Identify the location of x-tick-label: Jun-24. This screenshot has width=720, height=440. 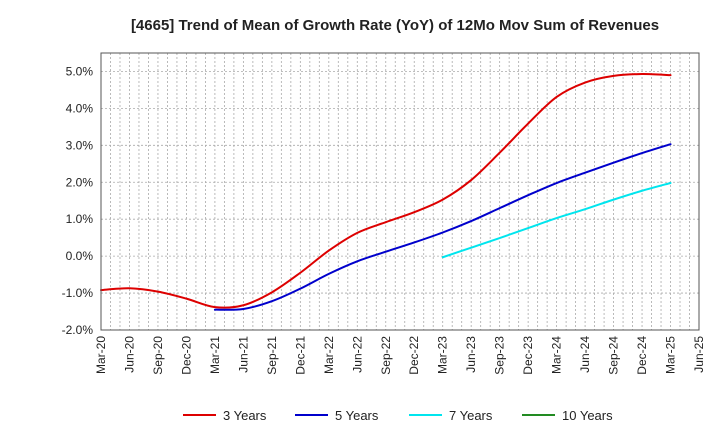
(585, 354).